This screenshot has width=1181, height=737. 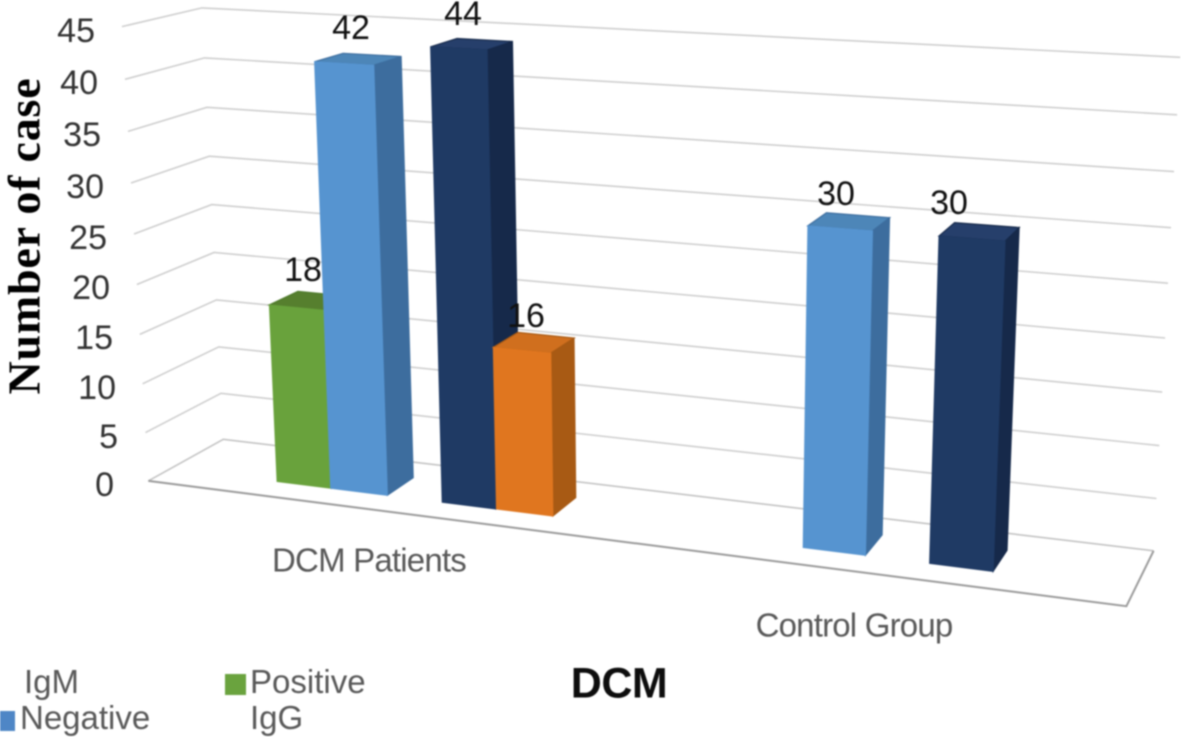 What do you see at coordinates (104, 485) in the screenshot?
I see `svg-text: 0` at bounding box center [104, 485].